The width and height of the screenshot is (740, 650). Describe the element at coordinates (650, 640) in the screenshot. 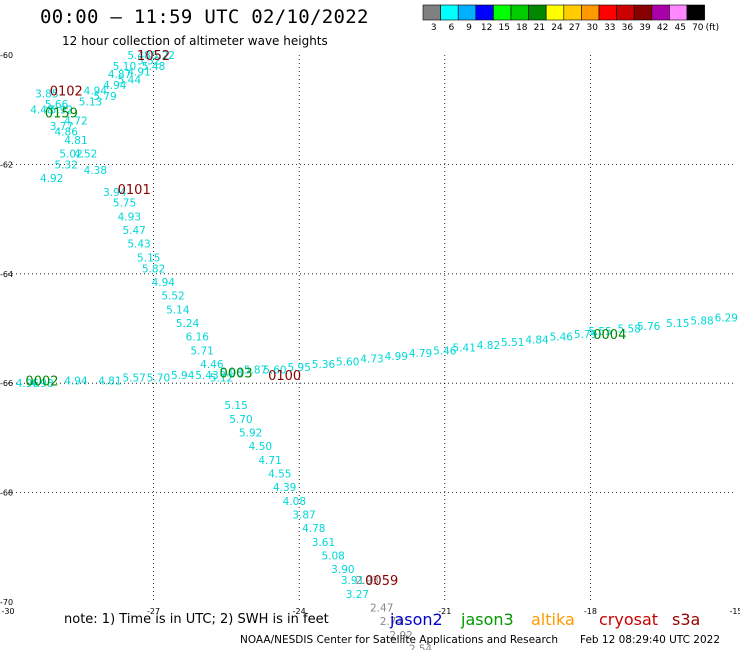

I see `generated-timestamp: Feb 12 08:29:40 UTC 2022` at that location.